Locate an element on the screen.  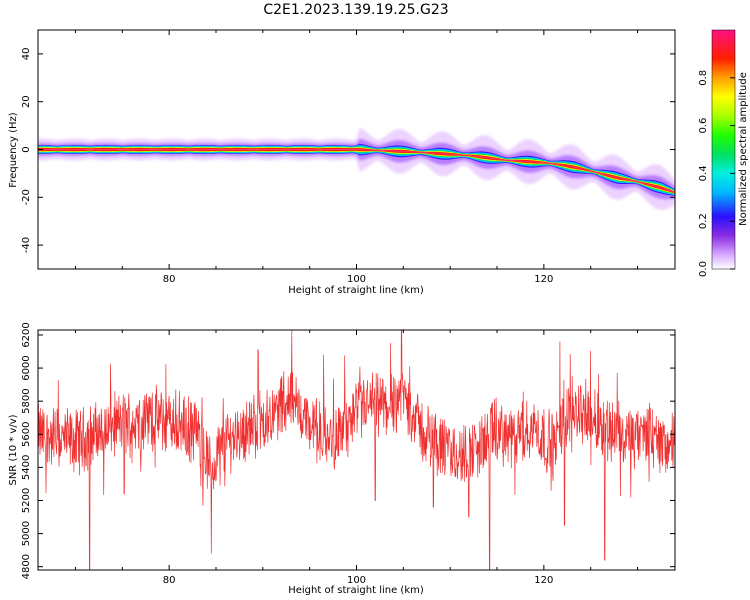
y-tick-label: 6000 is located at coordinates (26, 367).